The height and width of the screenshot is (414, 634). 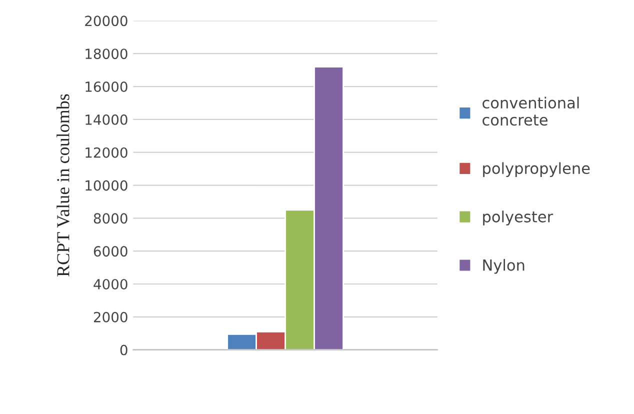 What do you see at coordinates (124, 350) in the screenshot?
I see `y-tick-label: 0` at bounding box center [124, 350].